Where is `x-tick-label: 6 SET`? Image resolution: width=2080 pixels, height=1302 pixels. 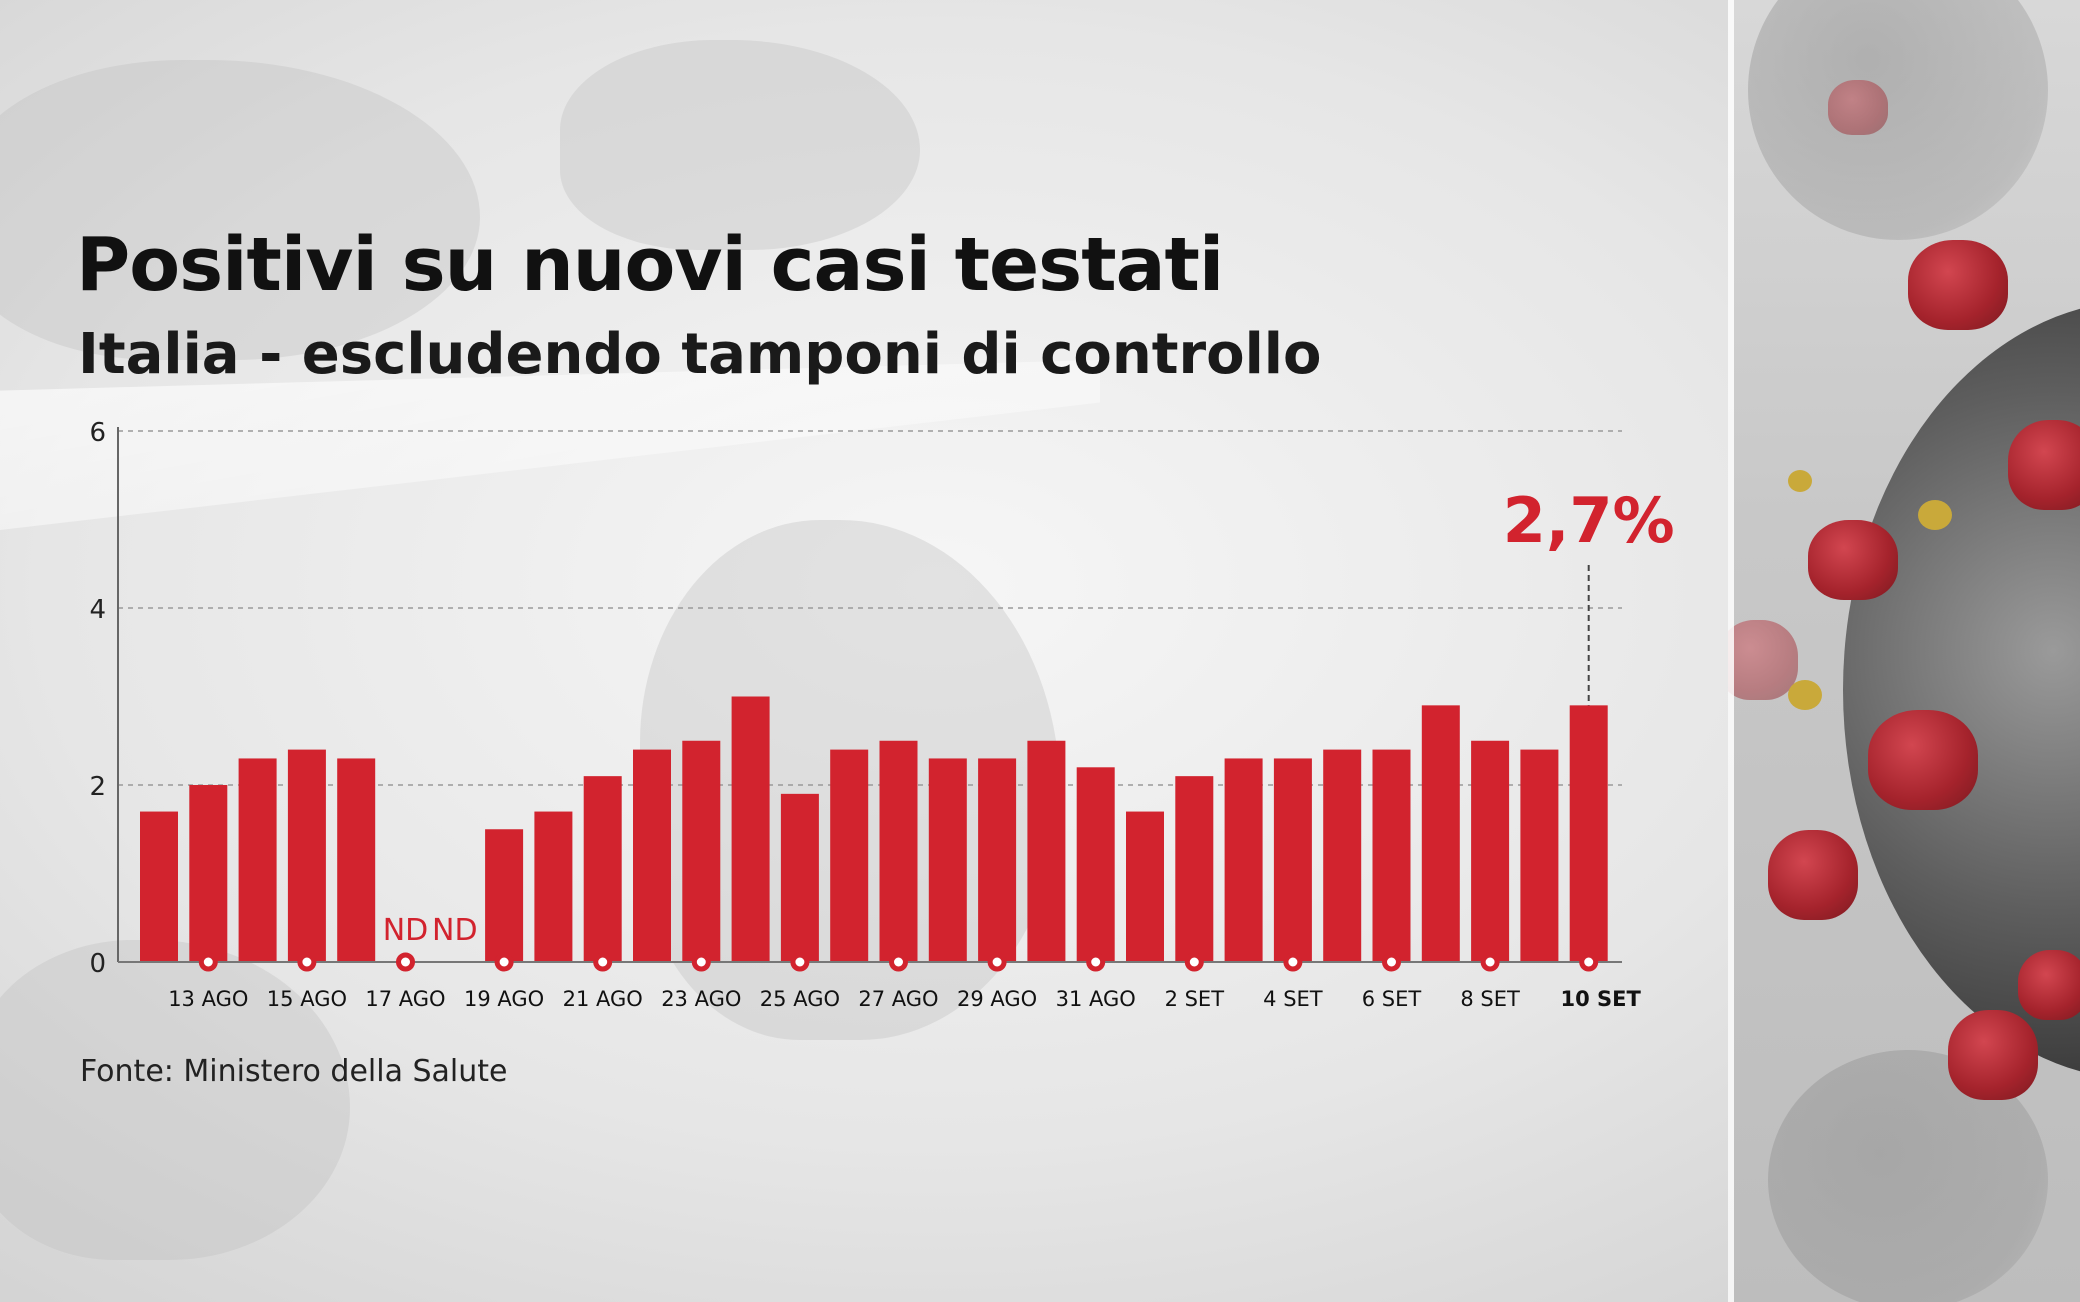 x-tick-label: 6 SET is located at coordinates (1392, 999).